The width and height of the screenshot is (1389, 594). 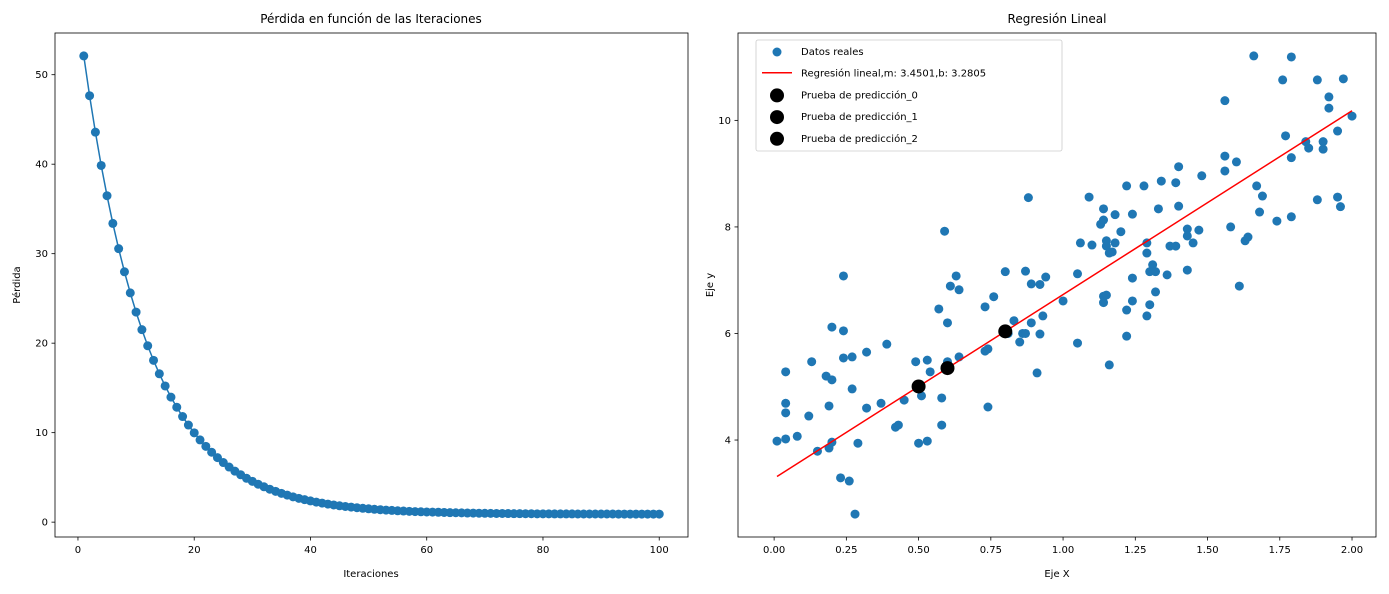 What do you see at coordinates (1352, 550) in the screenshot?
I see `x-tick-label: 2.00` at bounding box center [1352, 550].